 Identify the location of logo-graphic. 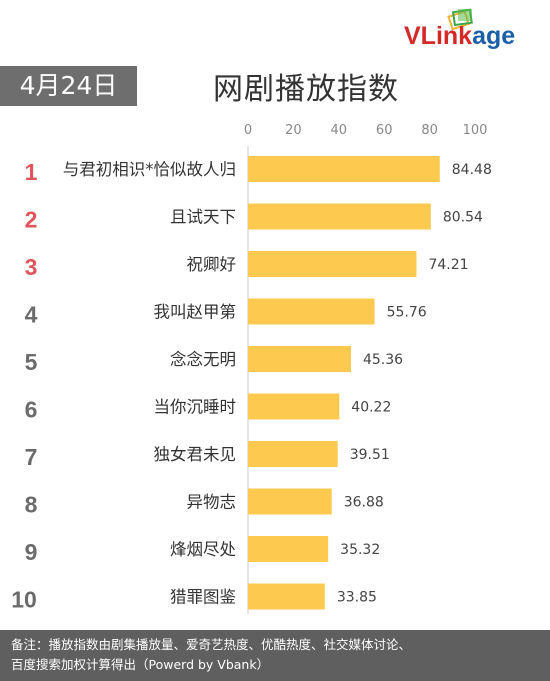
(460, 19).